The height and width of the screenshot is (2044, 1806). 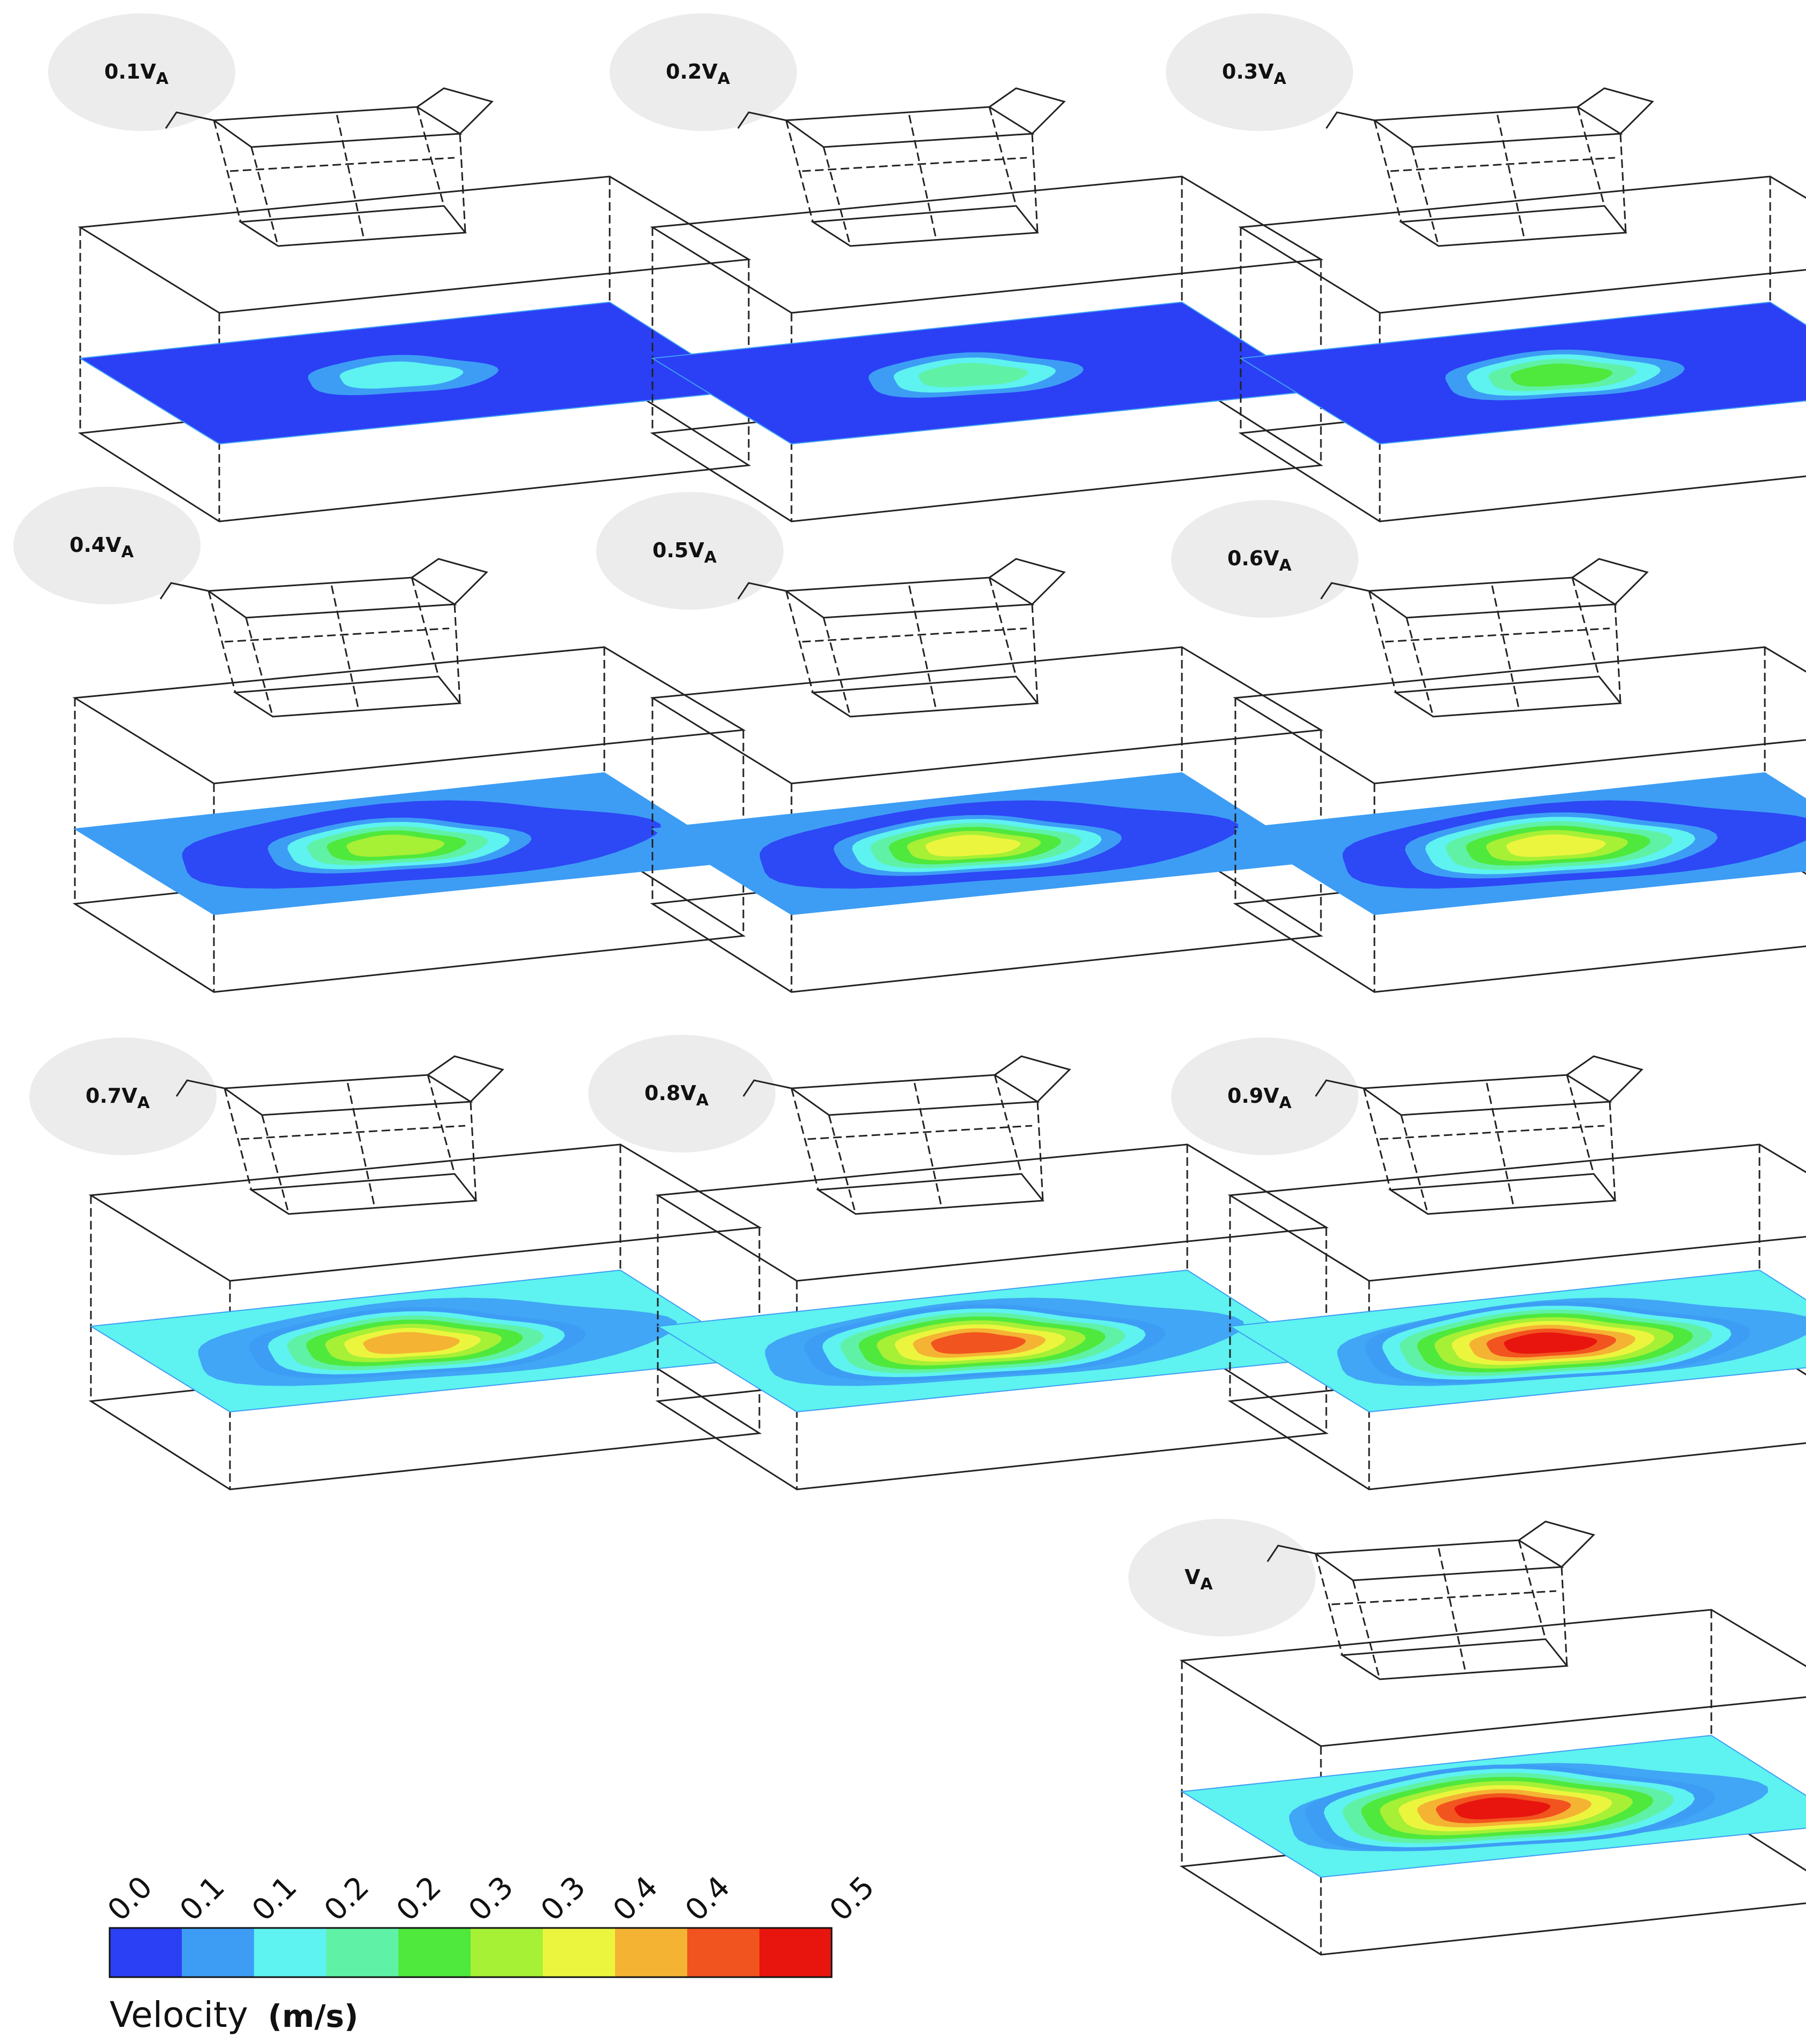 What do you see at coordinates (380, 740) in the screenshot?
I see `contour-panel: 0.4VA` at bounding box center [380, 740].